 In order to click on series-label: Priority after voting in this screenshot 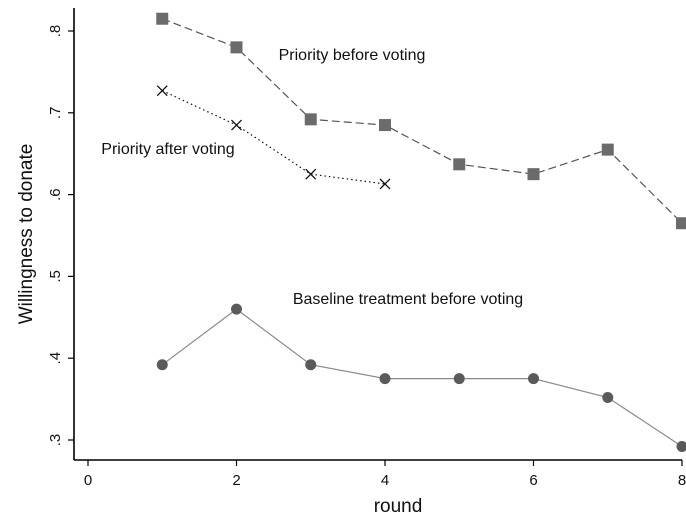, I will do `click(167, 149)`.